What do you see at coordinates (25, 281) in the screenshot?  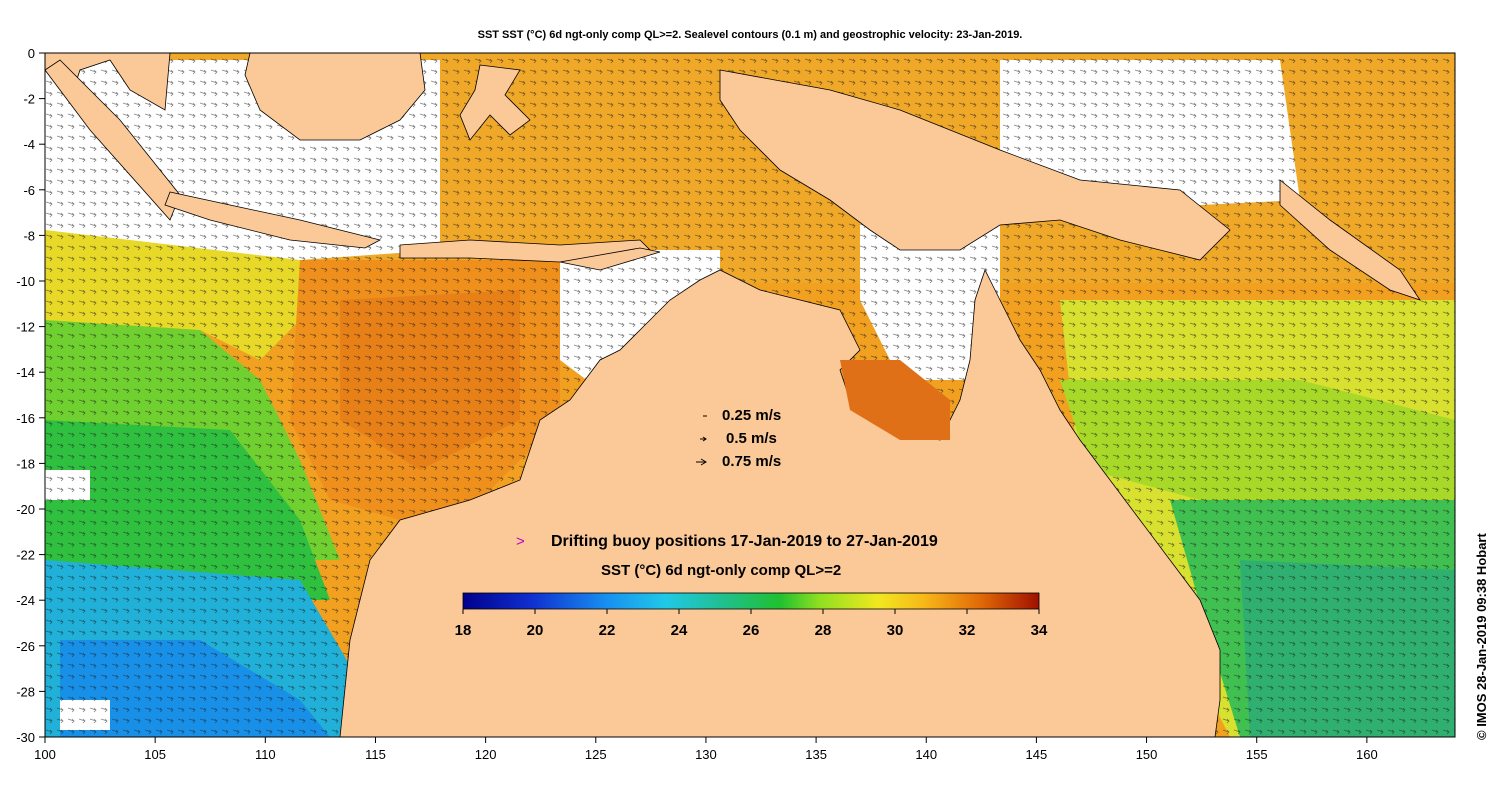 I see `y-tick-label: -10` at bounding box center [25, 281].